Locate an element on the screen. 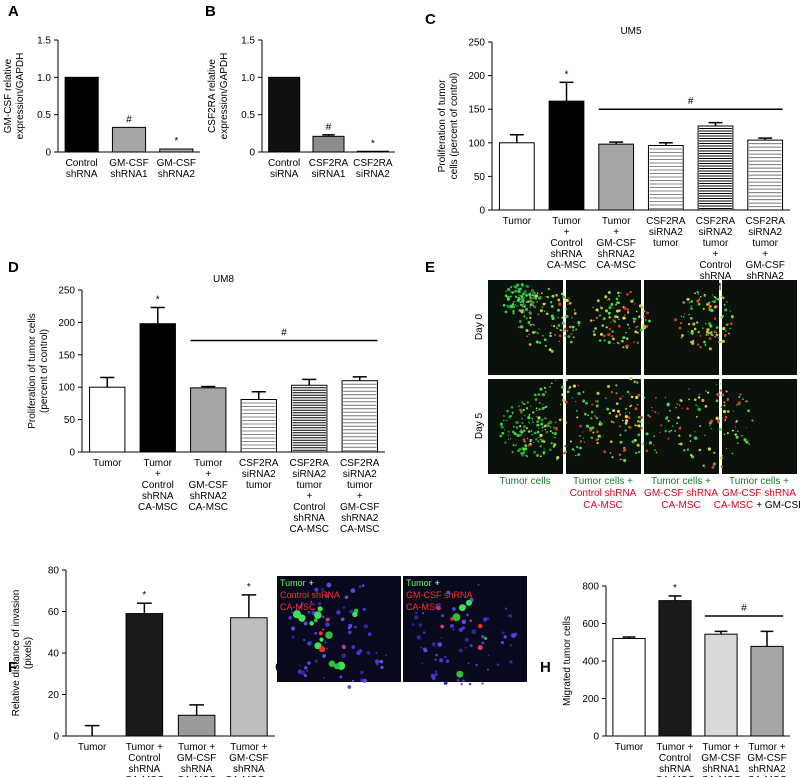  micrograph is located at coordinates (465, 629).